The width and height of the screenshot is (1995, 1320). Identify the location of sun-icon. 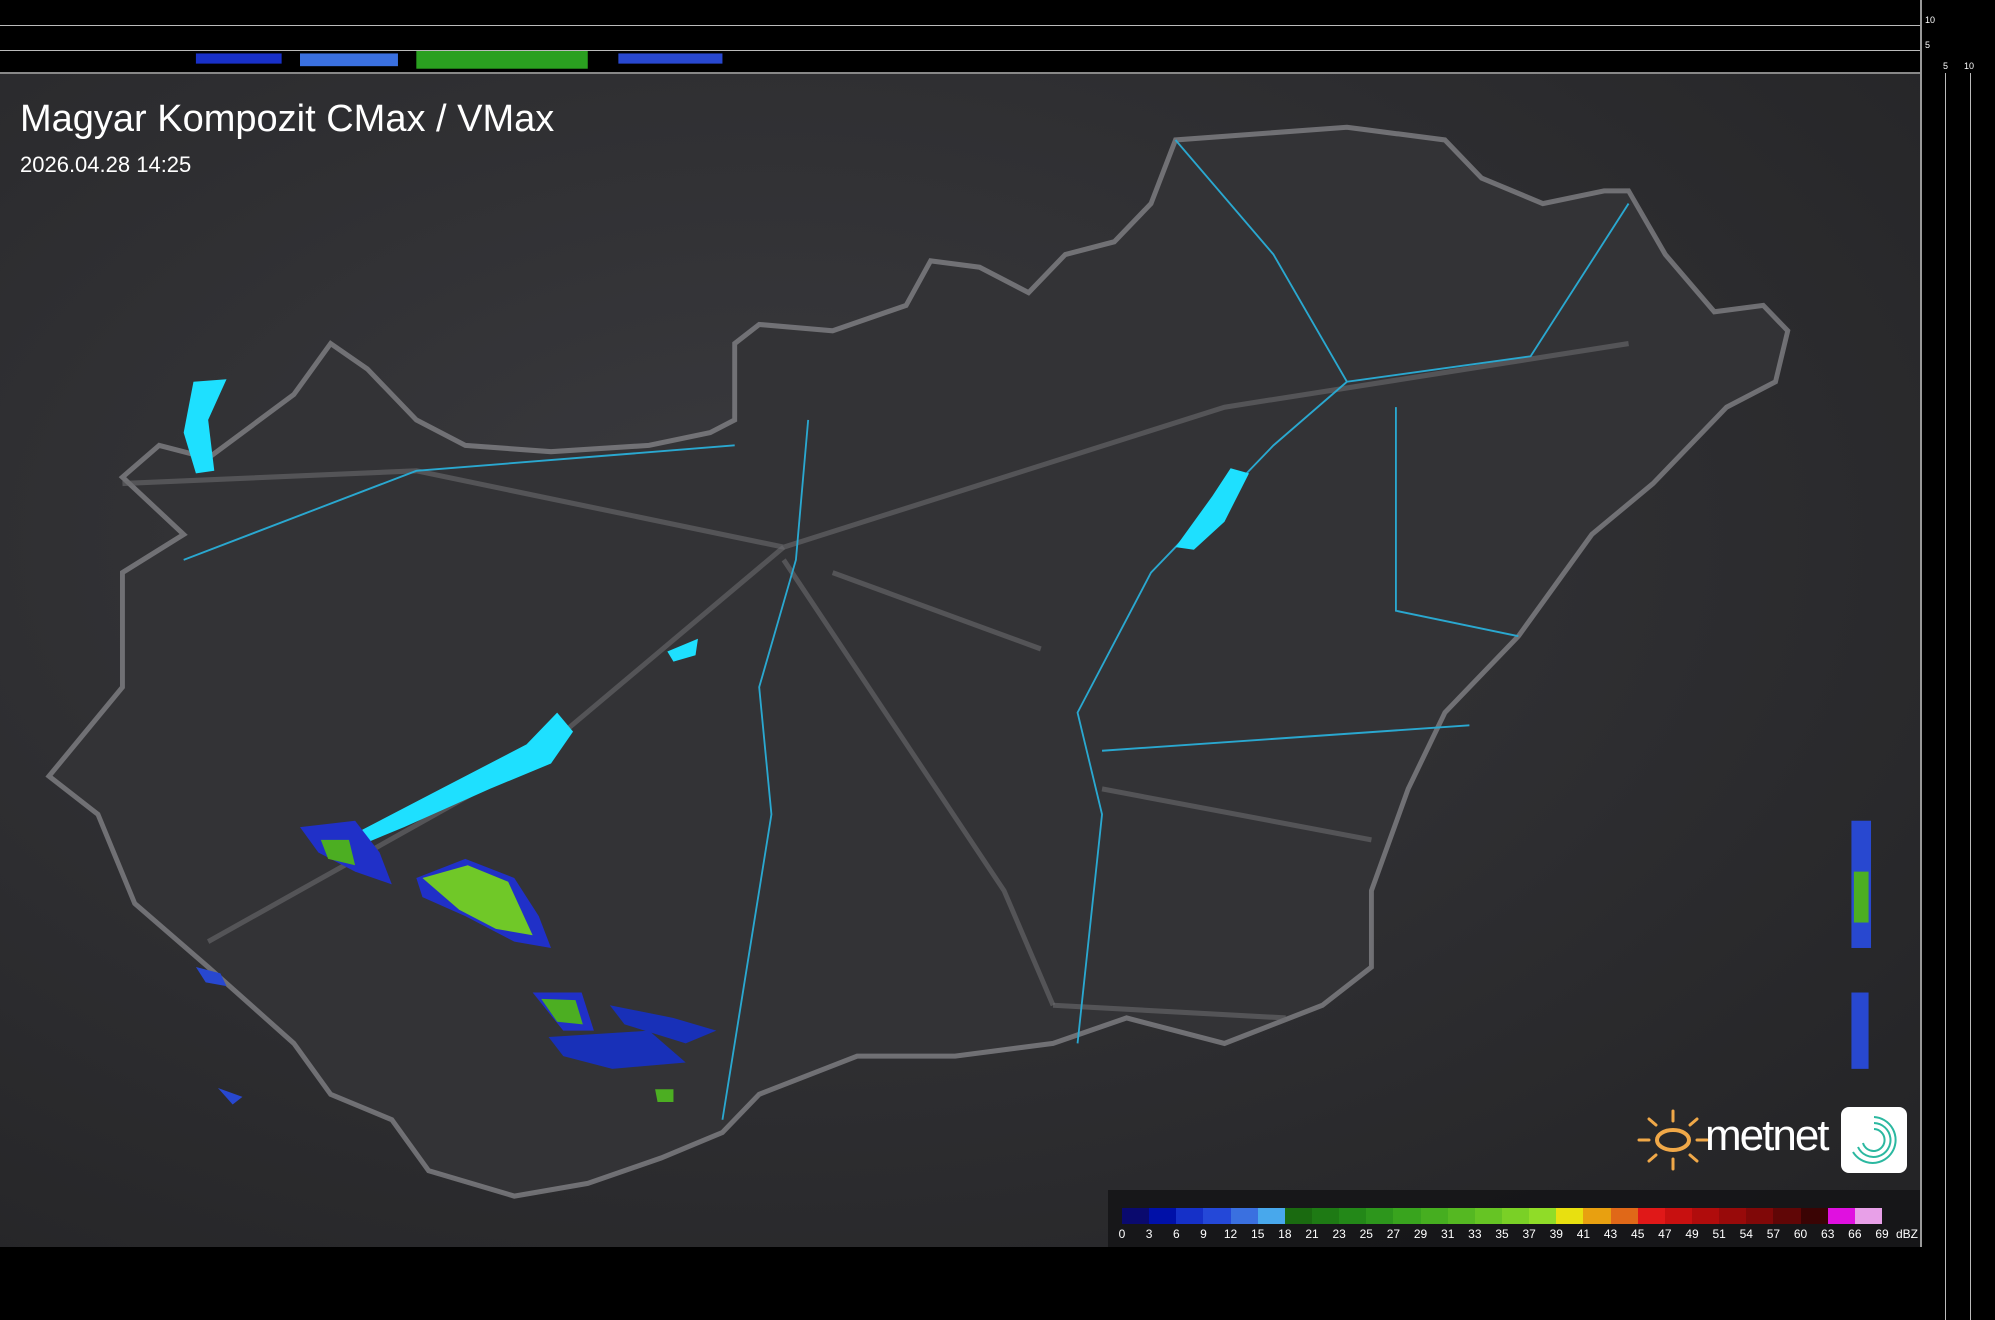
(1673, 1140).